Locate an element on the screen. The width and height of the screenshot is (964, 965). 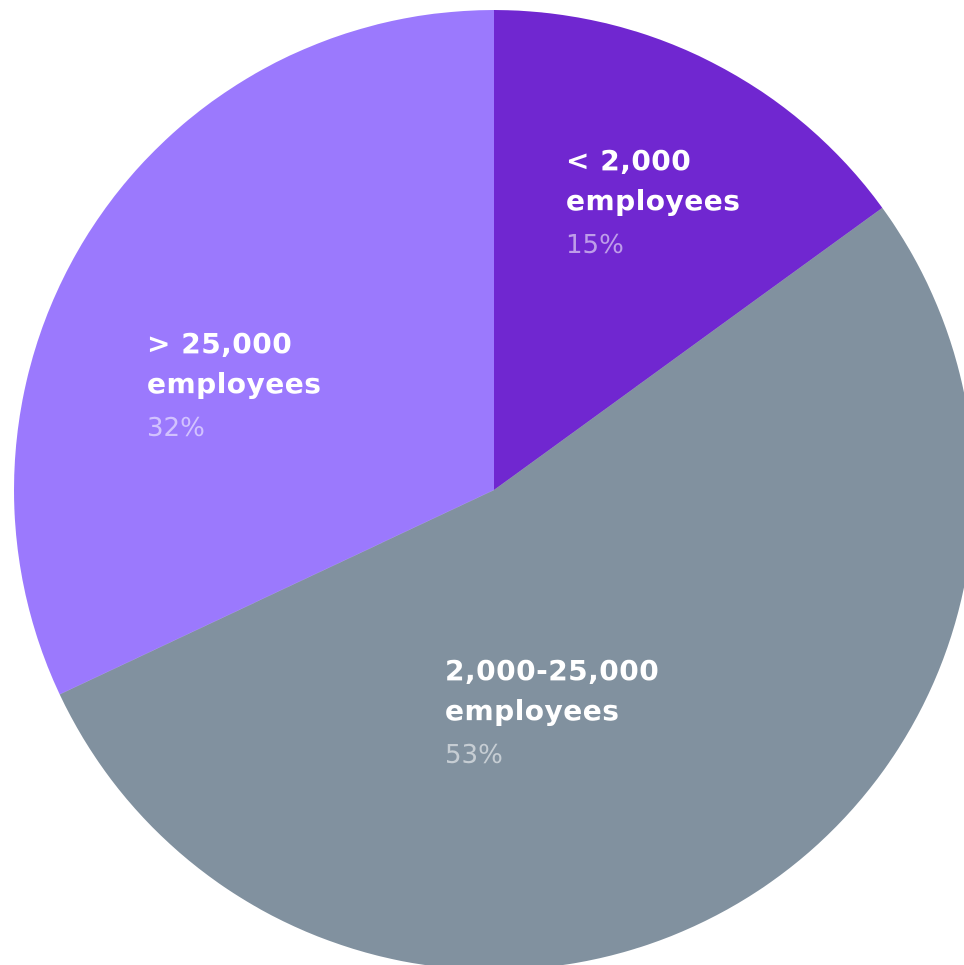
slice-label-percent: 32% is located at coordinates (176, 428).